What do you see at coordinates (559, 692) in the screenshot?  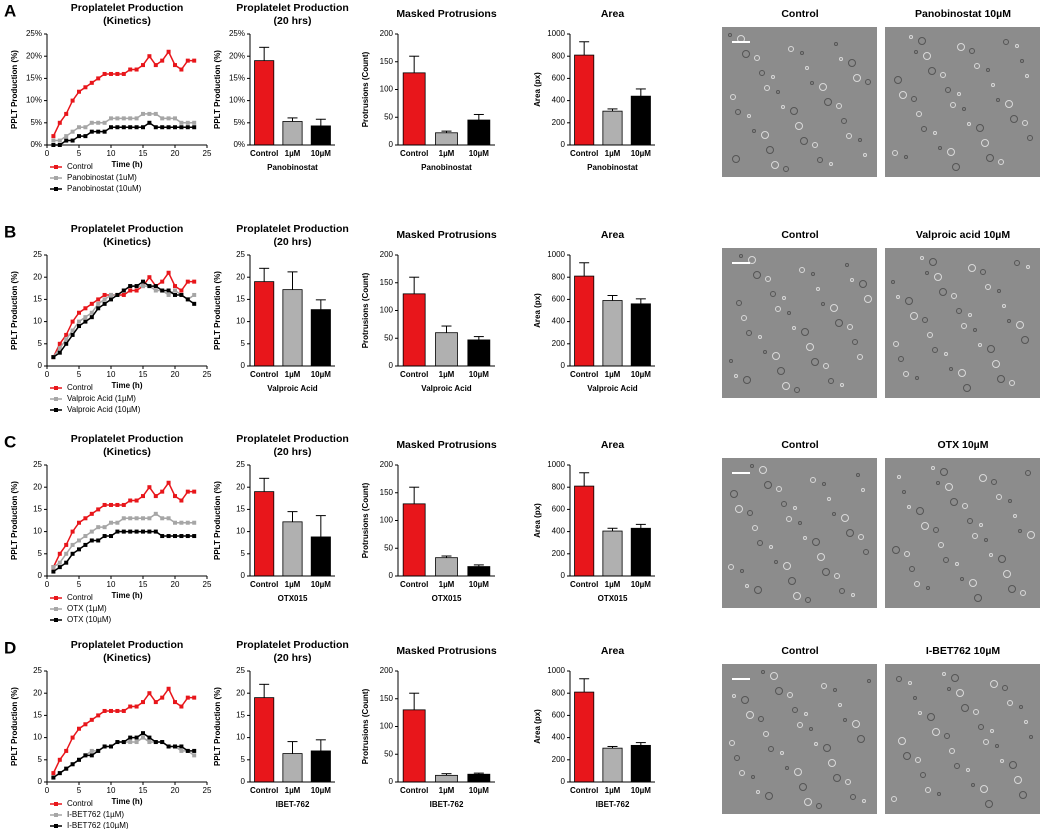 I see `y-tick-label: 800` at bounding box center [559, 692].